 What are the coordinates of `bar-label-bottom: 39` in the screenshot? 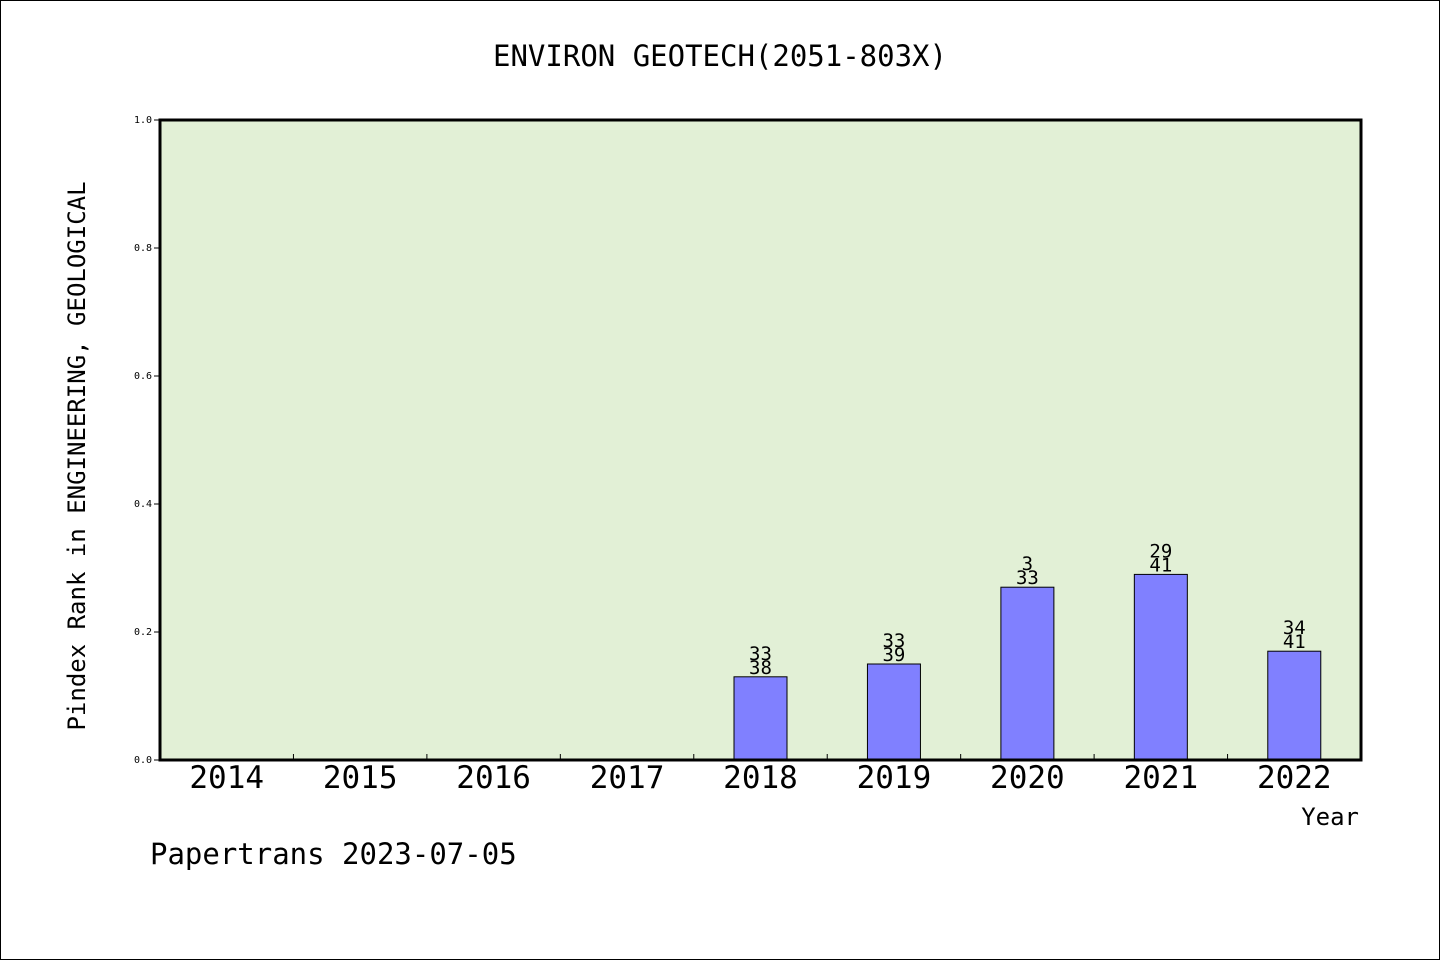 It's located at (893, 655).